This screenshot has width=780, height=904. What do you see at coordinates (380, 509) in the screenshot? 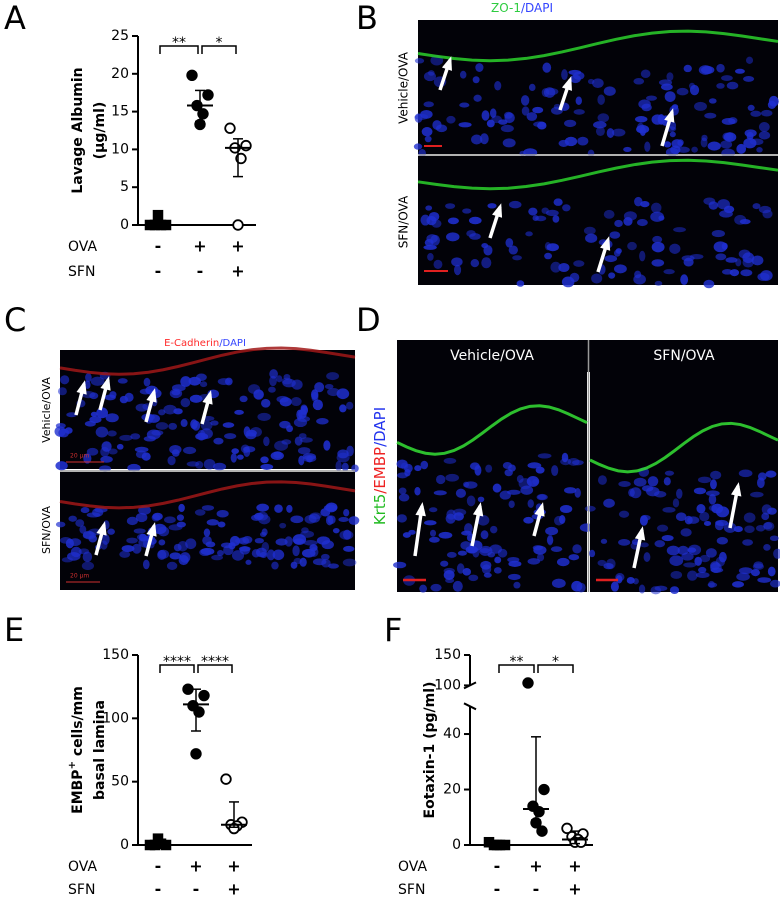
I see `title-part: Krt5` at bounding box center [380, 509].